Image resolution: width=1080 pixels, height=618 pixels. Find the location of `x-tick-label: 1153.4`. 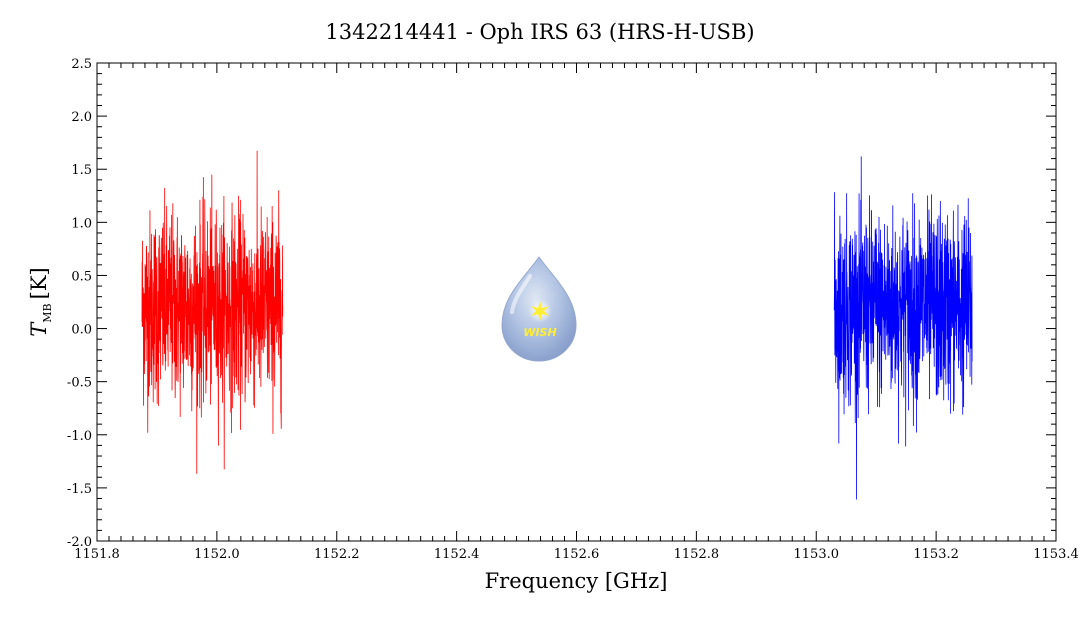

x-tick-label: 1153.4 is located at coordinates (1056, 554).